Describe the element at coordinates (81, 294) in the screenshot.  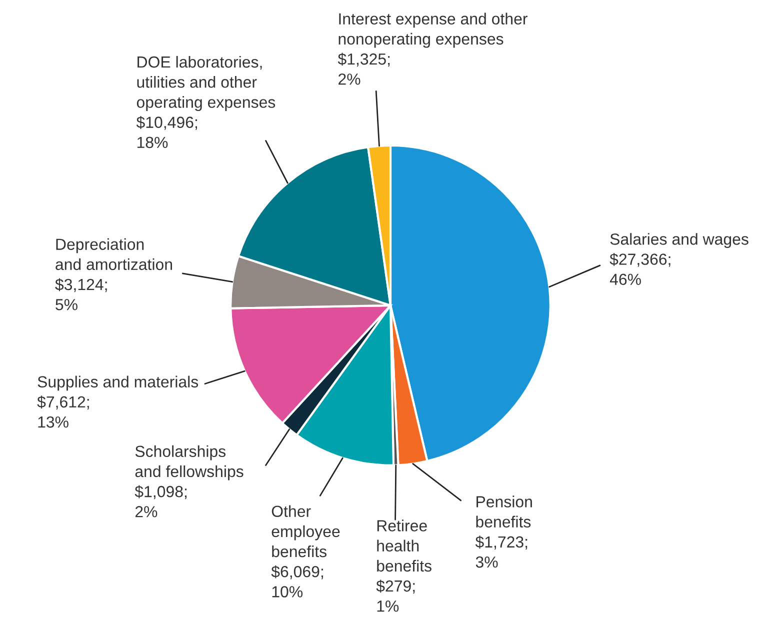
I see `data-label: $3,124; 5%` at that location.